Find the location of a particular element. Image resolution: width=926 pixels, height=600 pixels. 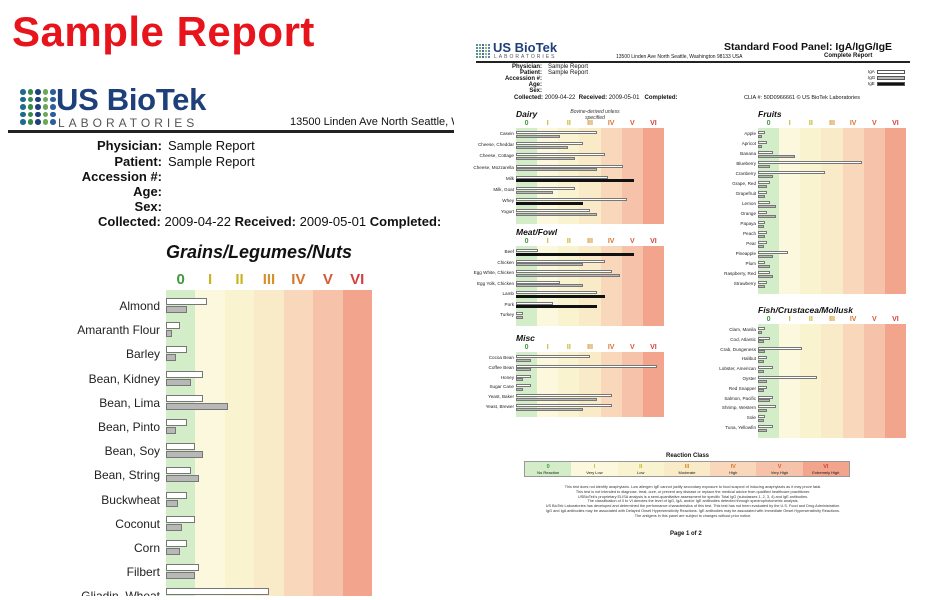

row-label-halibut: Halibut is located at coordinates (748, 359).